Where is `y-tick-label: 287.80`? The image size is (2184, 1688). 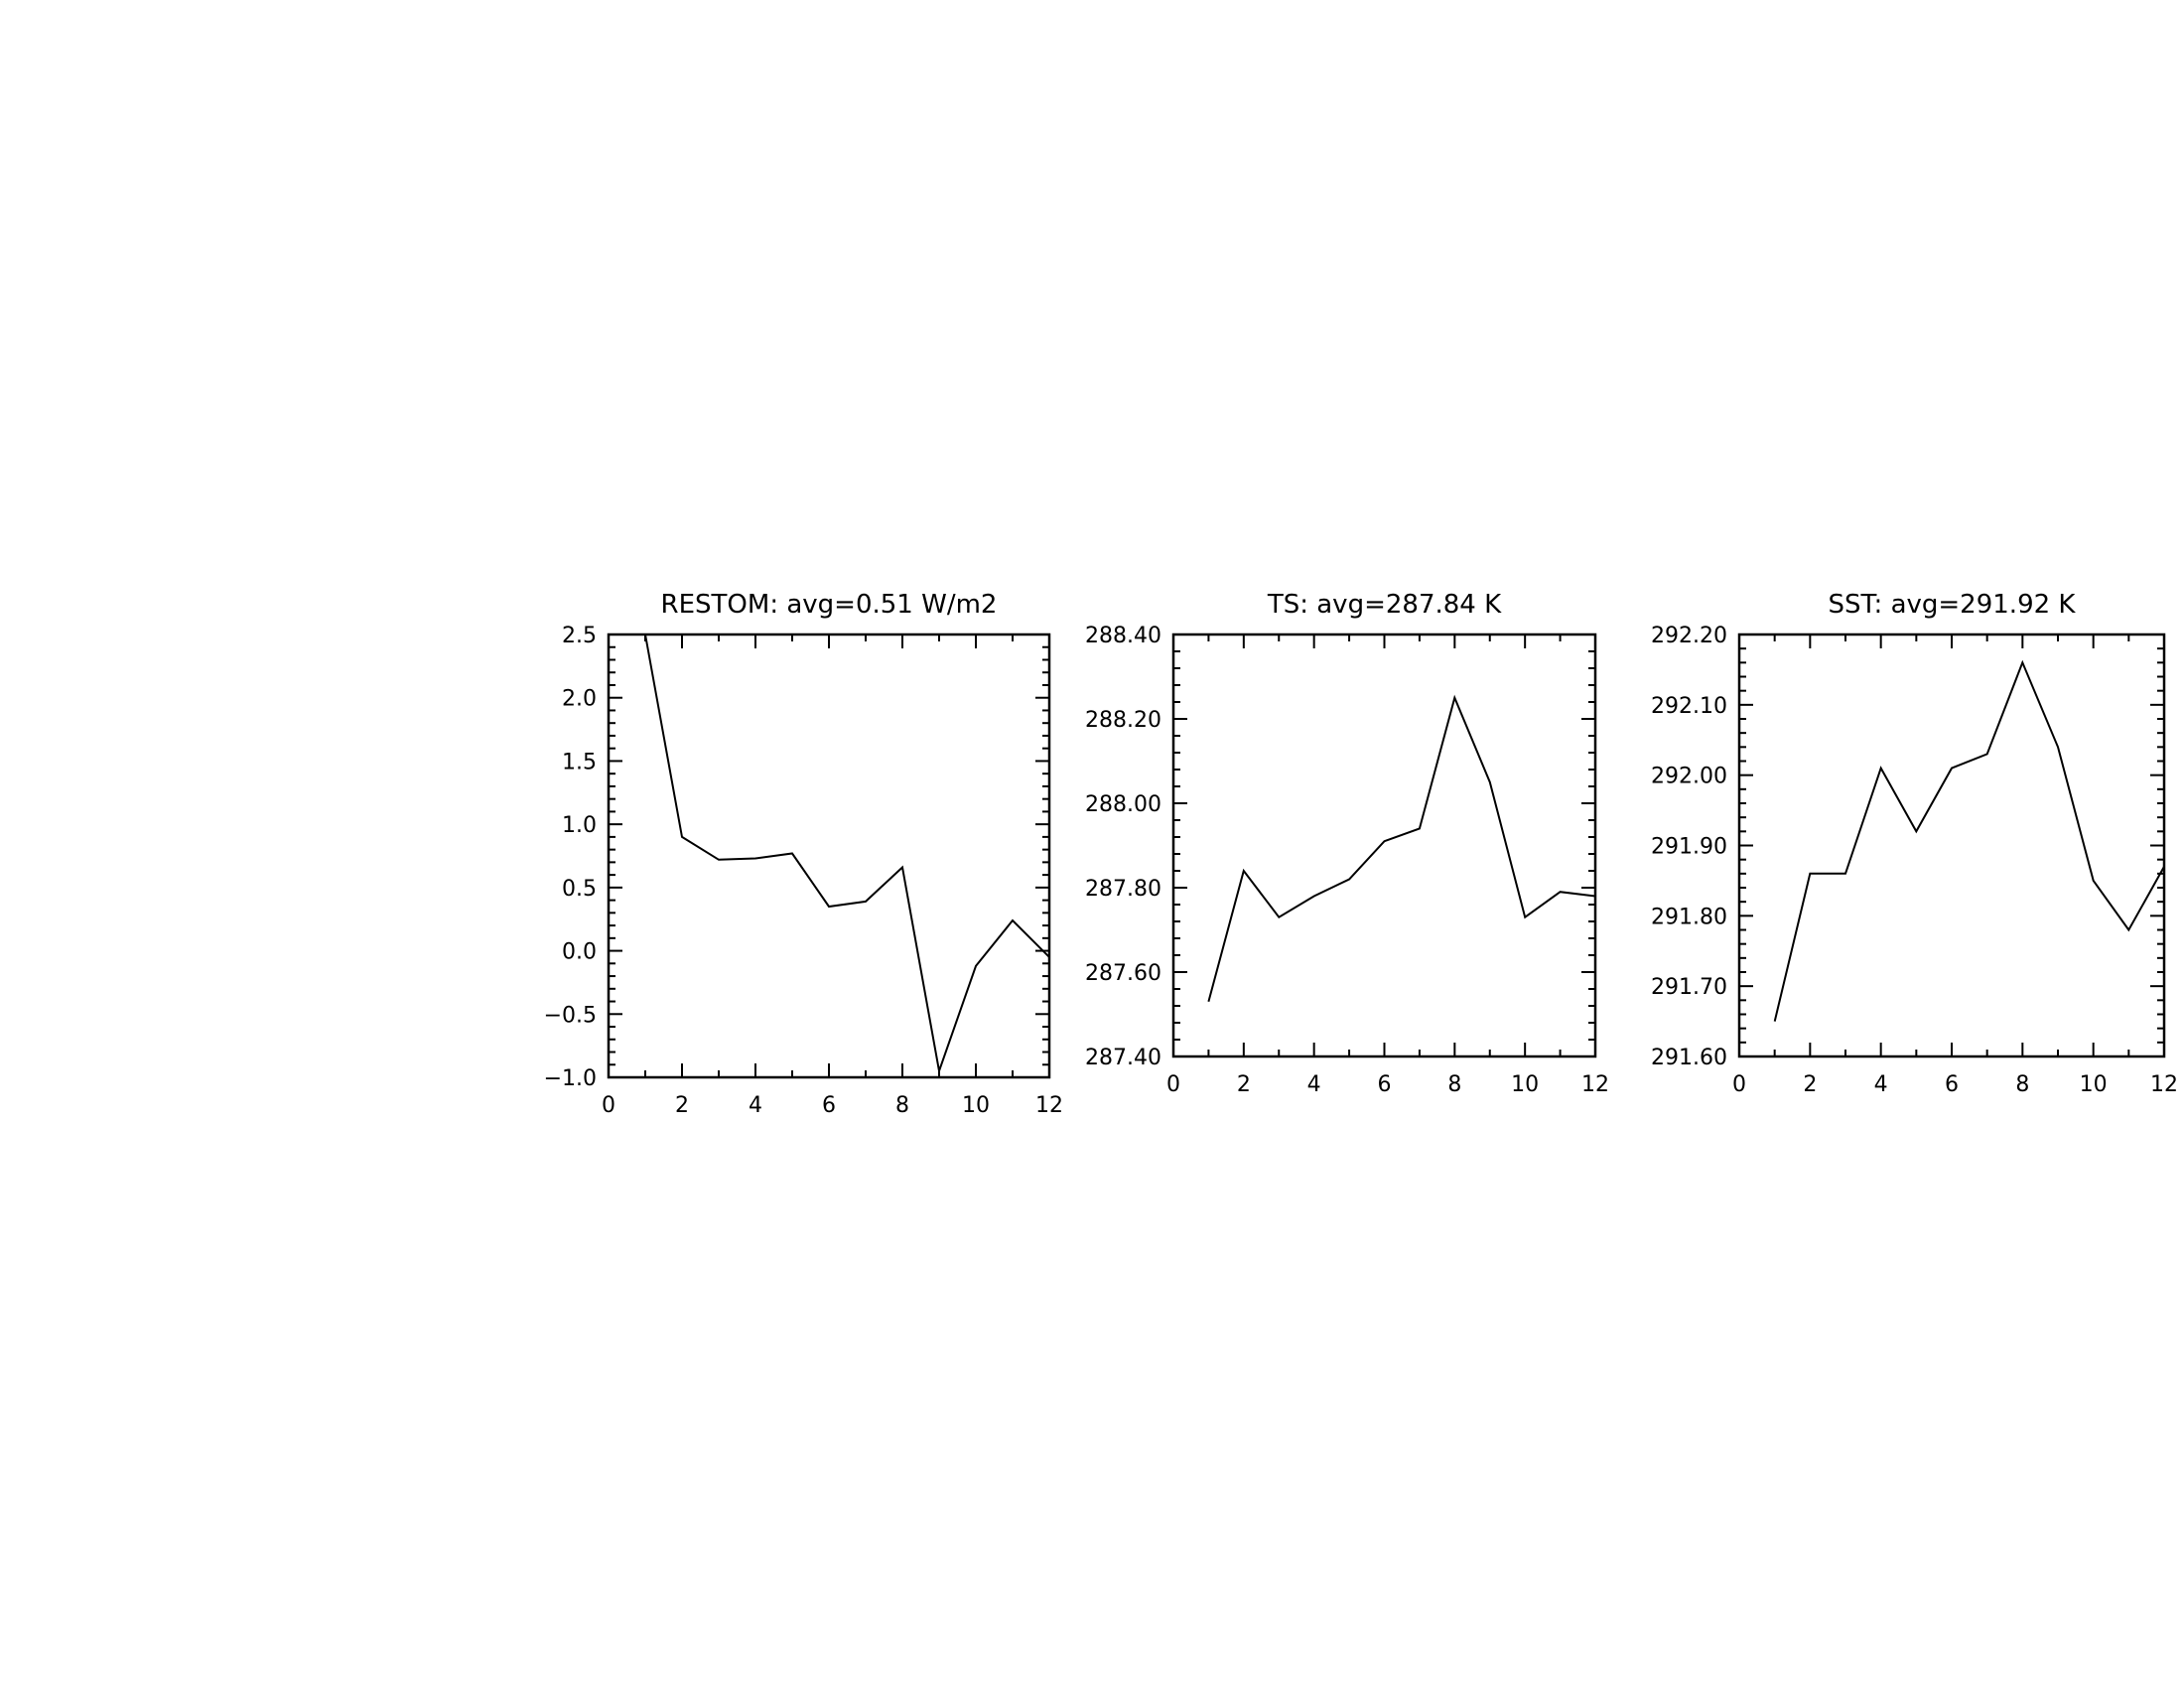 y-tick-label: 287.80 is located at coordinates (1123, 889).